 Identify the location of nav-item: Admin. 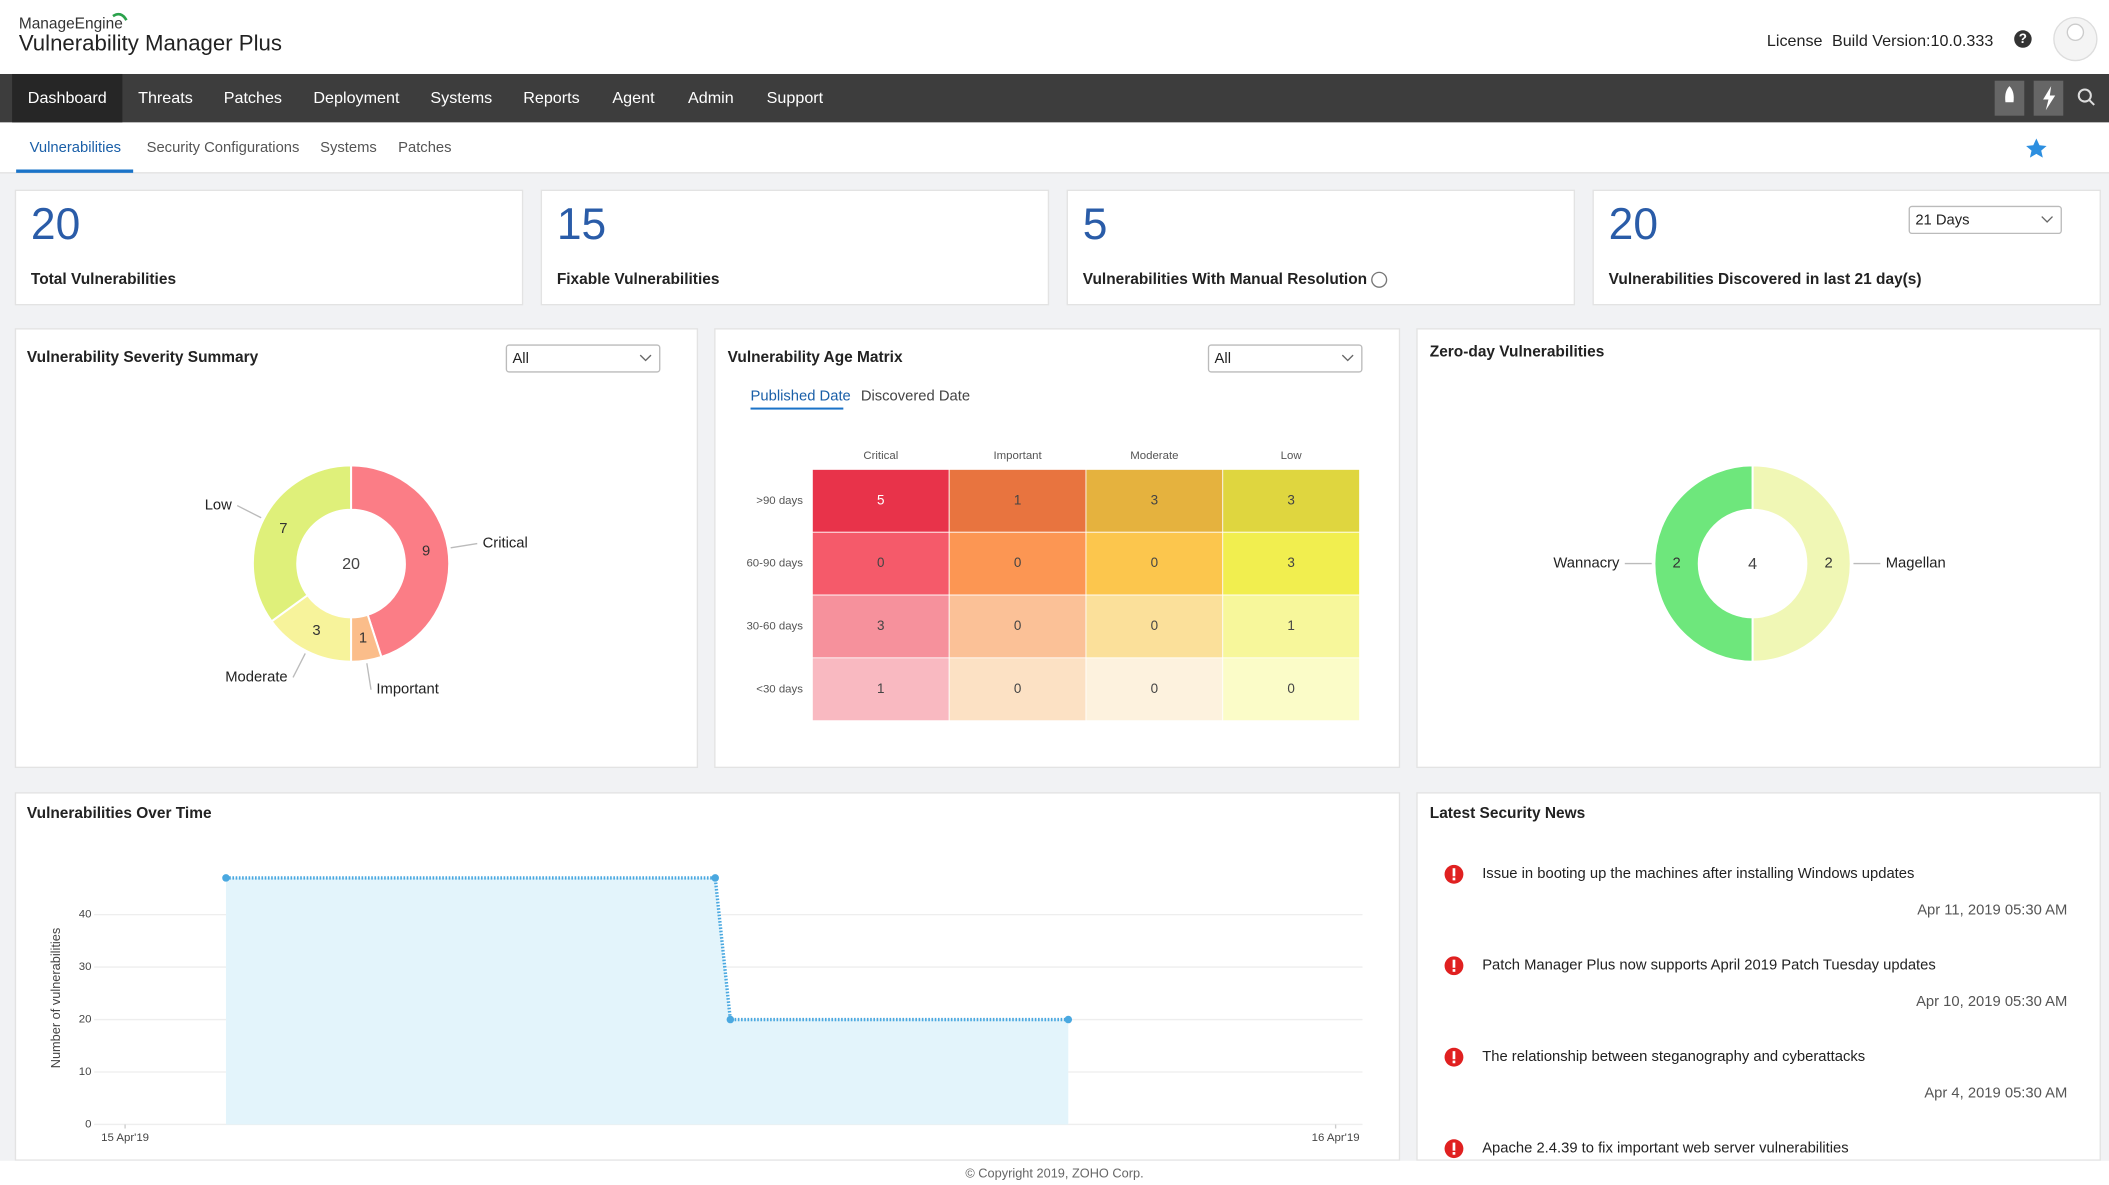
(711, 98).